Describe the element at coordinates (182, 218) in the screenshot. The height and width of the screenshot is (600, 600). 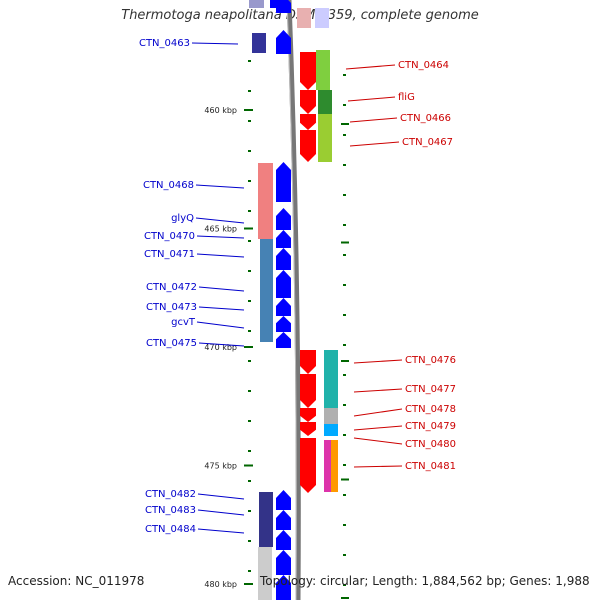
I see `gene-label-left: glyQ` at that location.